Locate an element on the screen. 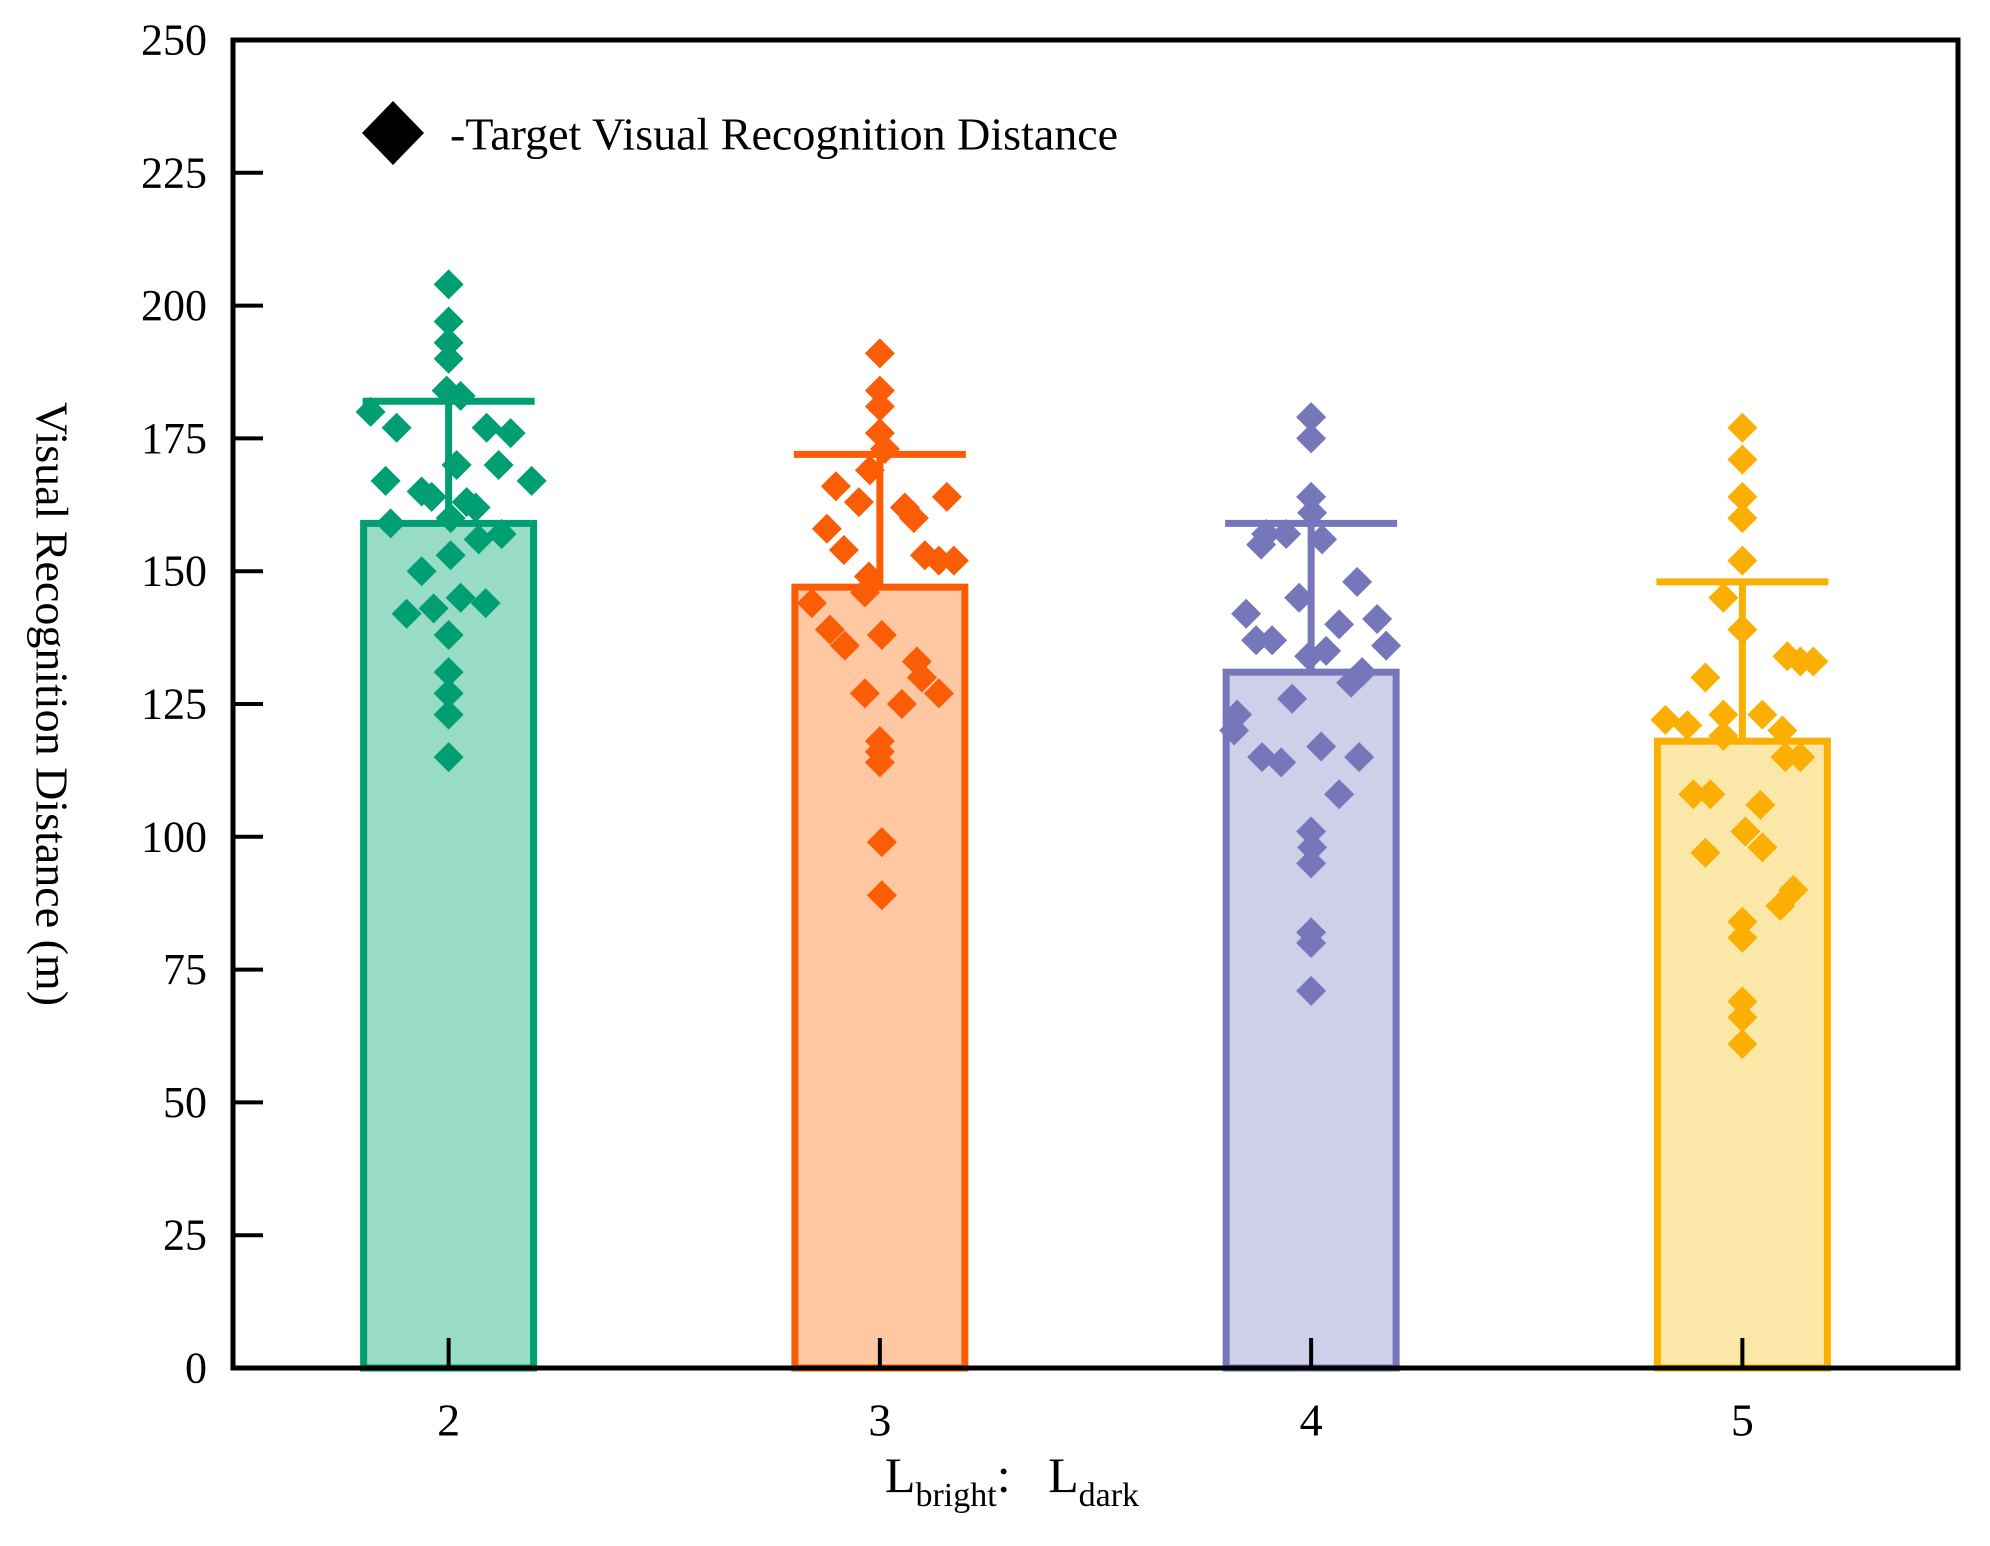 Image resolution: width=1990 pixels, height=1546 pixels. y-tick-label: 0 is located at coordinates (196, 1368).